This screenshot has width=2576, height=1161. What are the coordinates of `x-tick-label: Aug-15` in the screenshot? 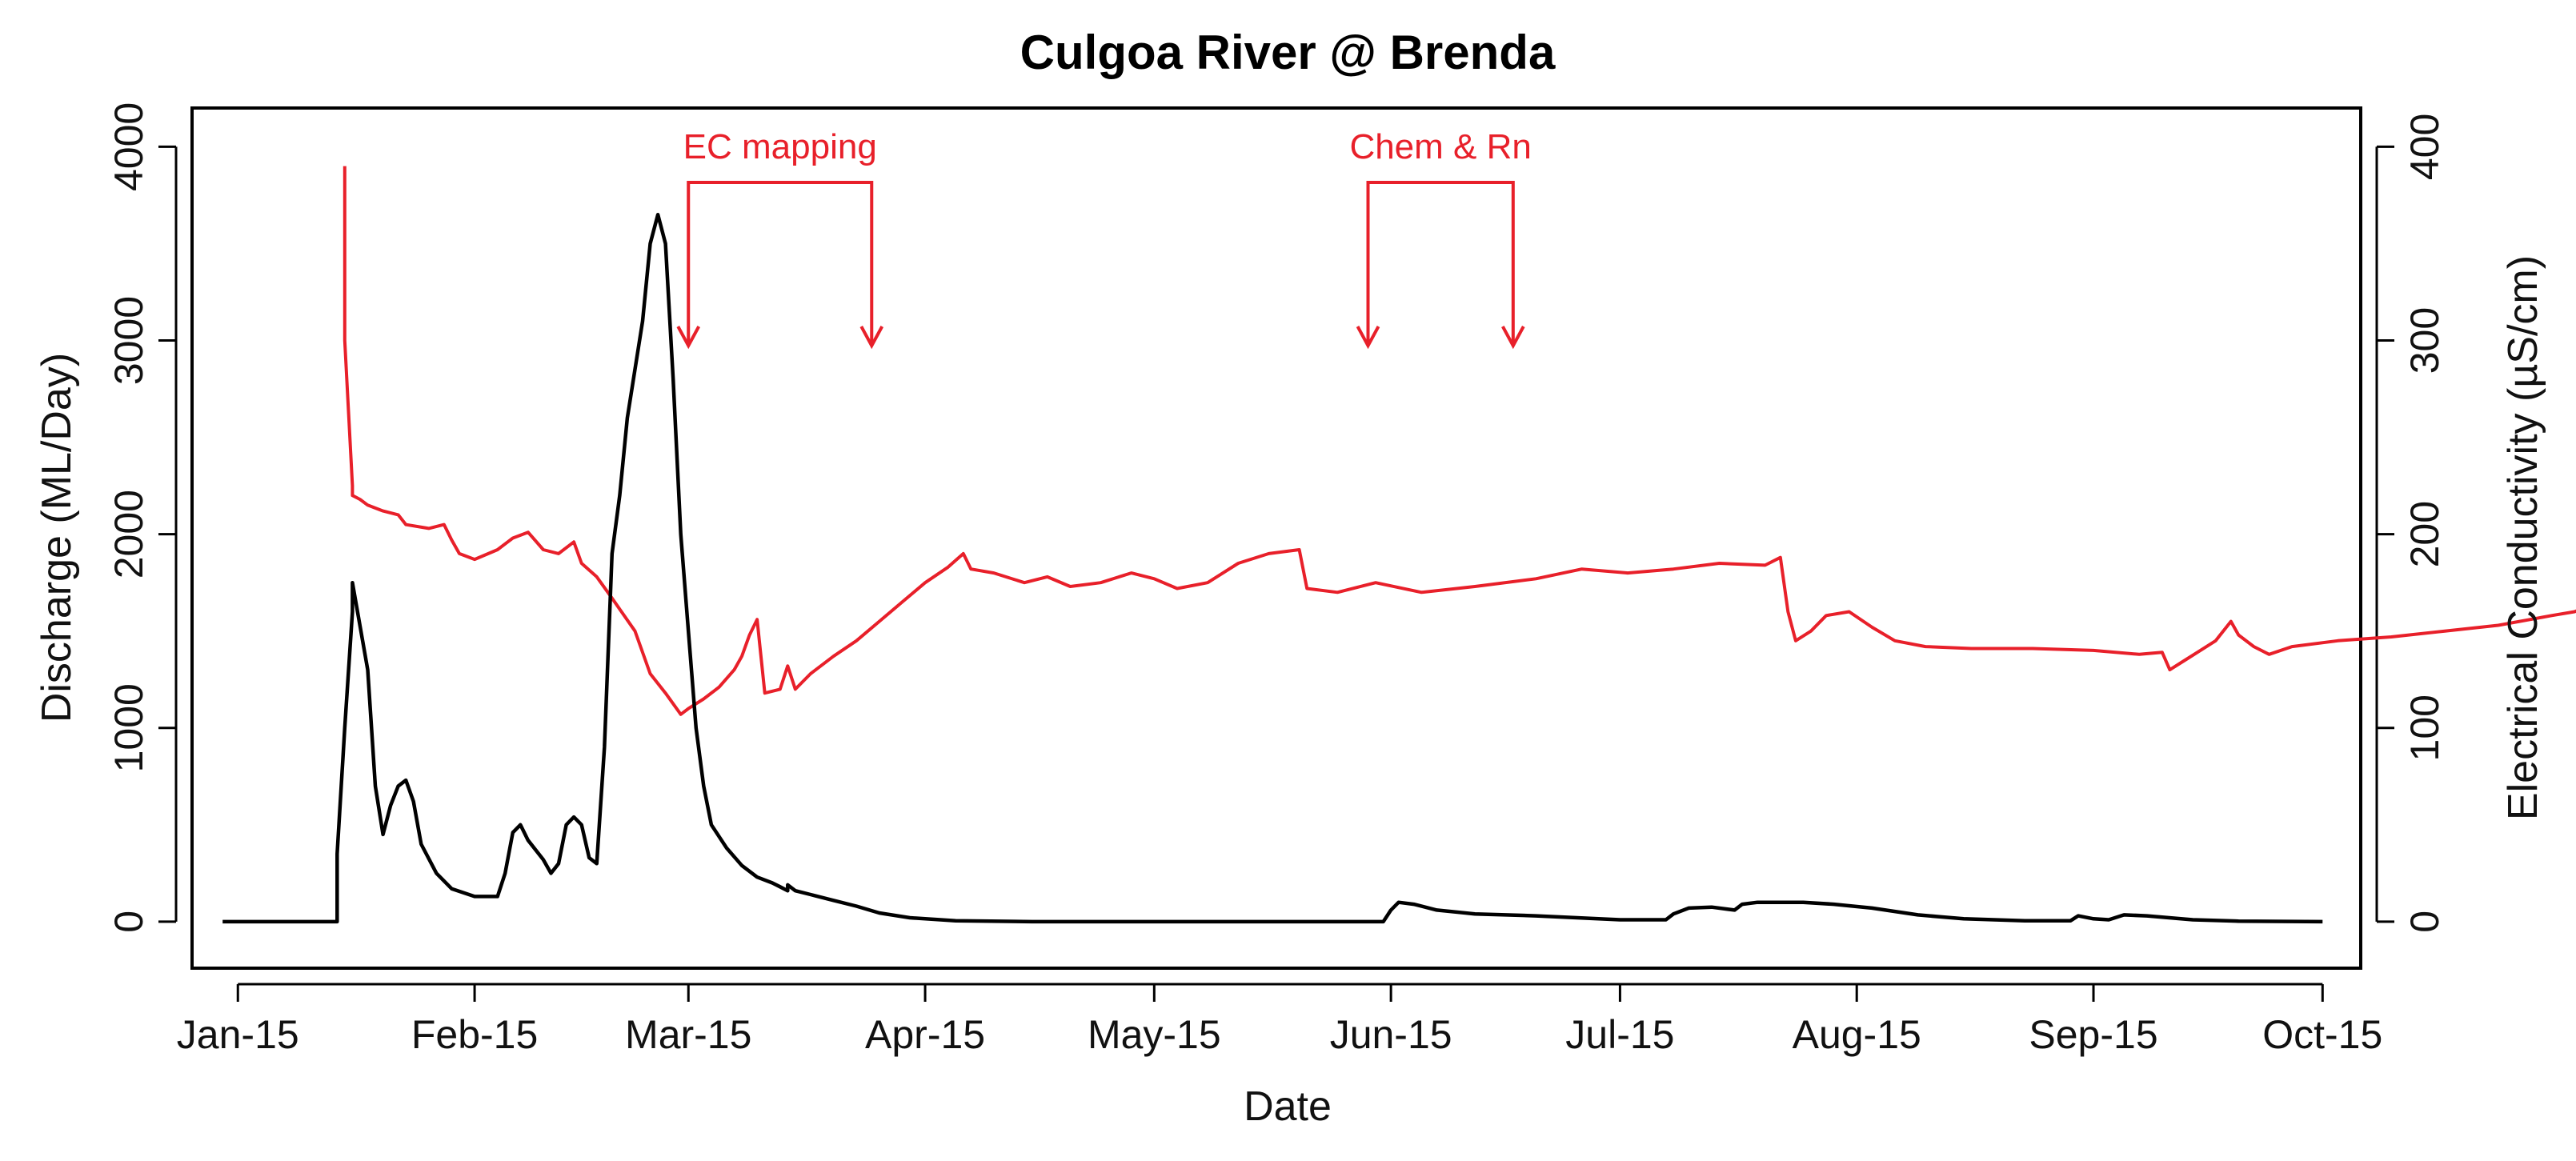 It's located at (1857, 1034).